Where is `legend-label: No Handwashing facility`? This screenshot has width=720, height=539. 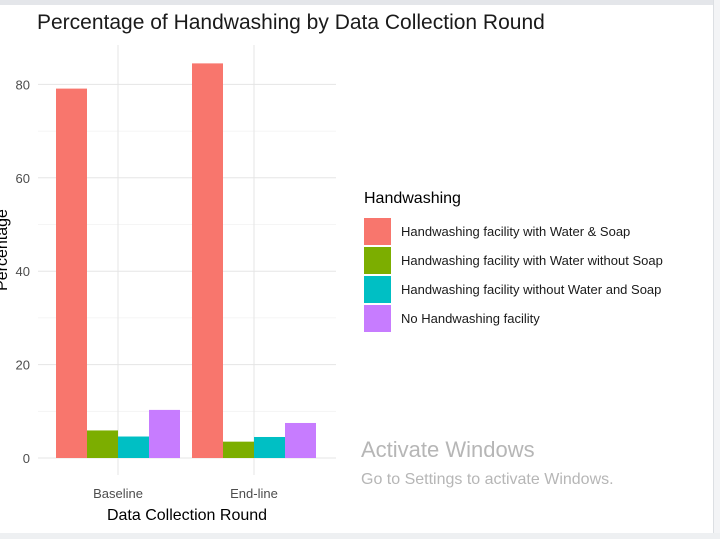
legend-label: No Handwashing facility is located at coordinates (470, 318).